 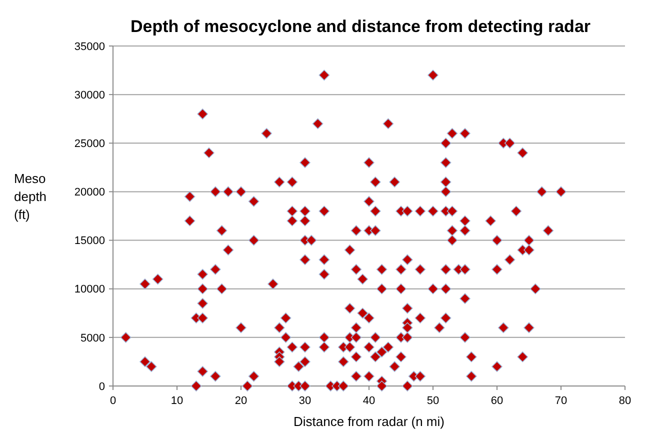 I want to click on chart-title: Depth of mesocyclone and distance from detecting radar, so click(x=360, y=26).